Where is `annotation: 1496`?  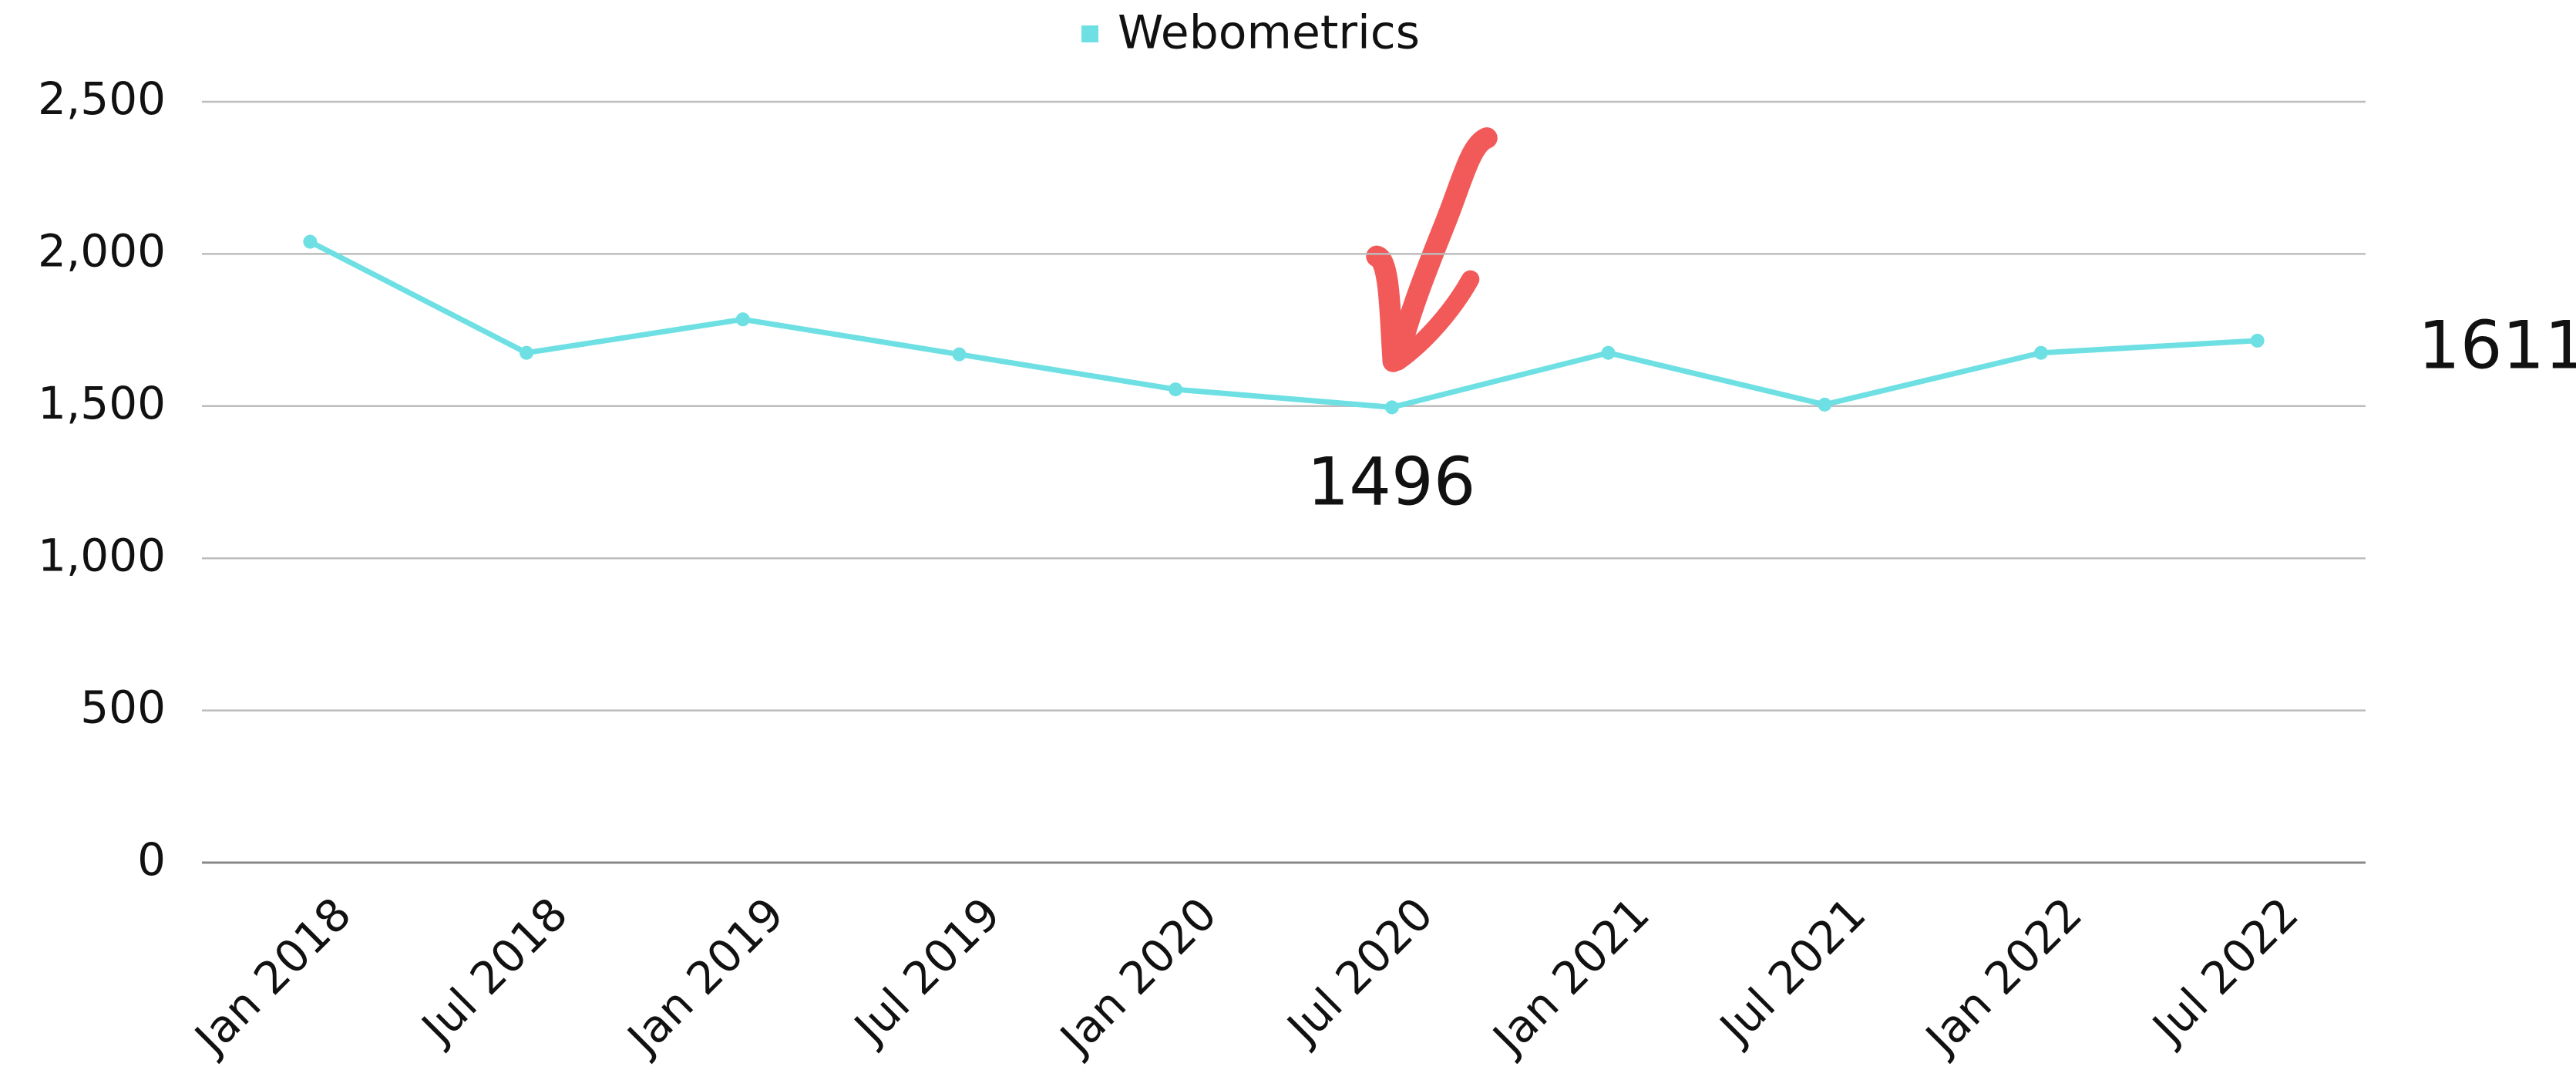
annotation: 1496 is located at coordinates (1391, 482).